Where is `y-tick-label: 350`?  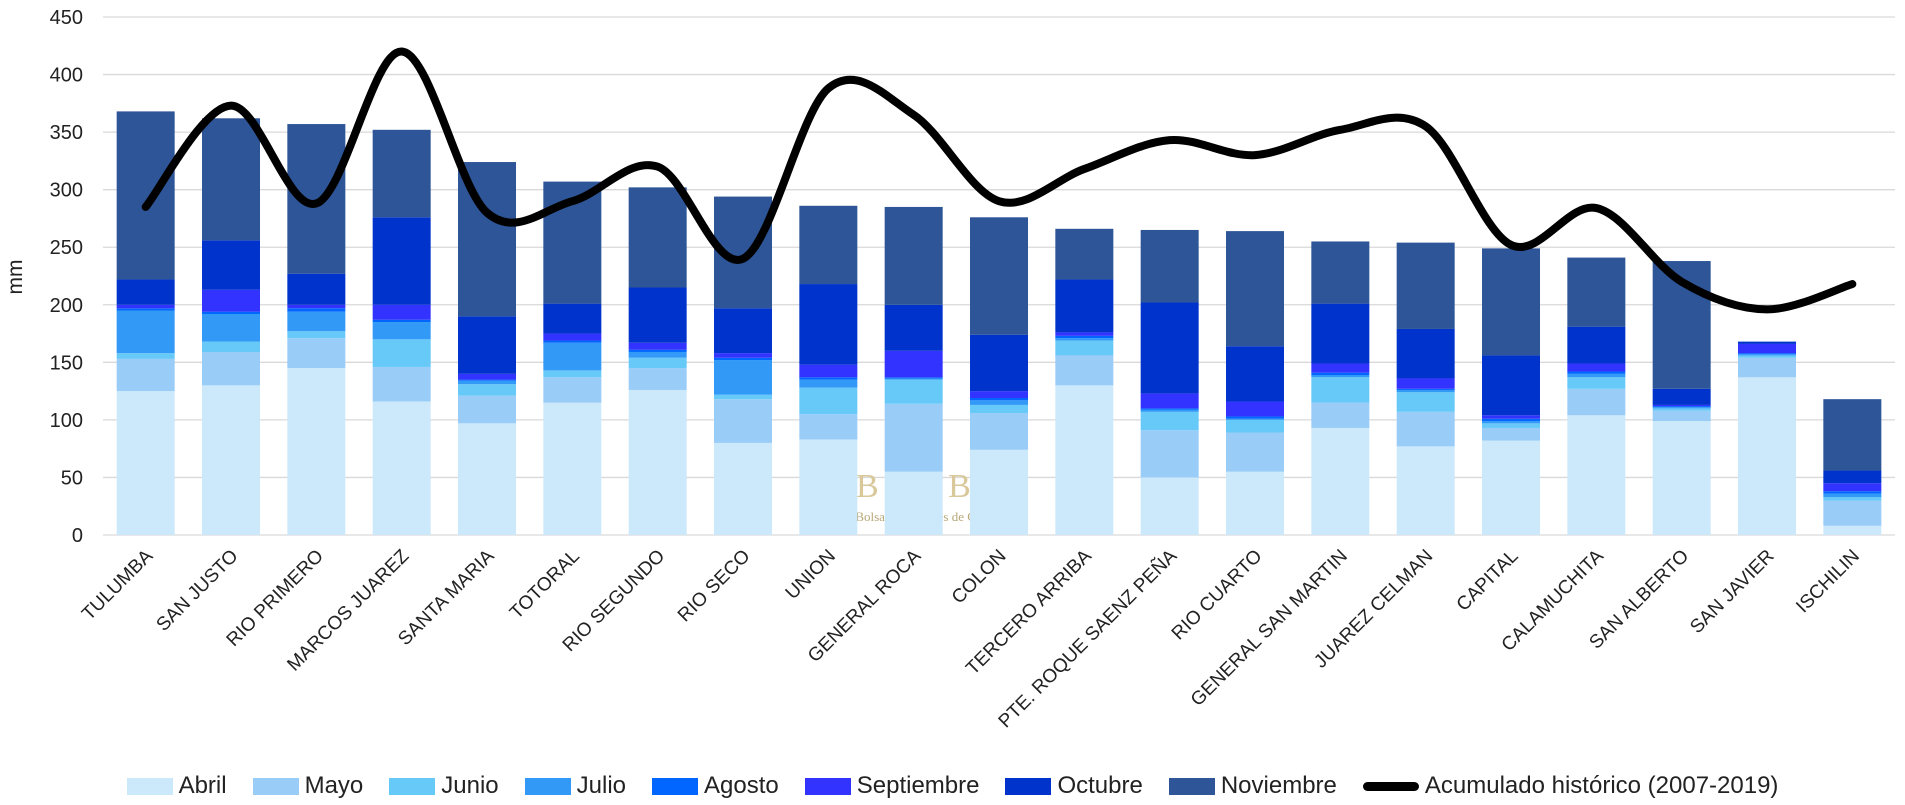 y-tick-label: 350 is located at coordinates (66, 133).